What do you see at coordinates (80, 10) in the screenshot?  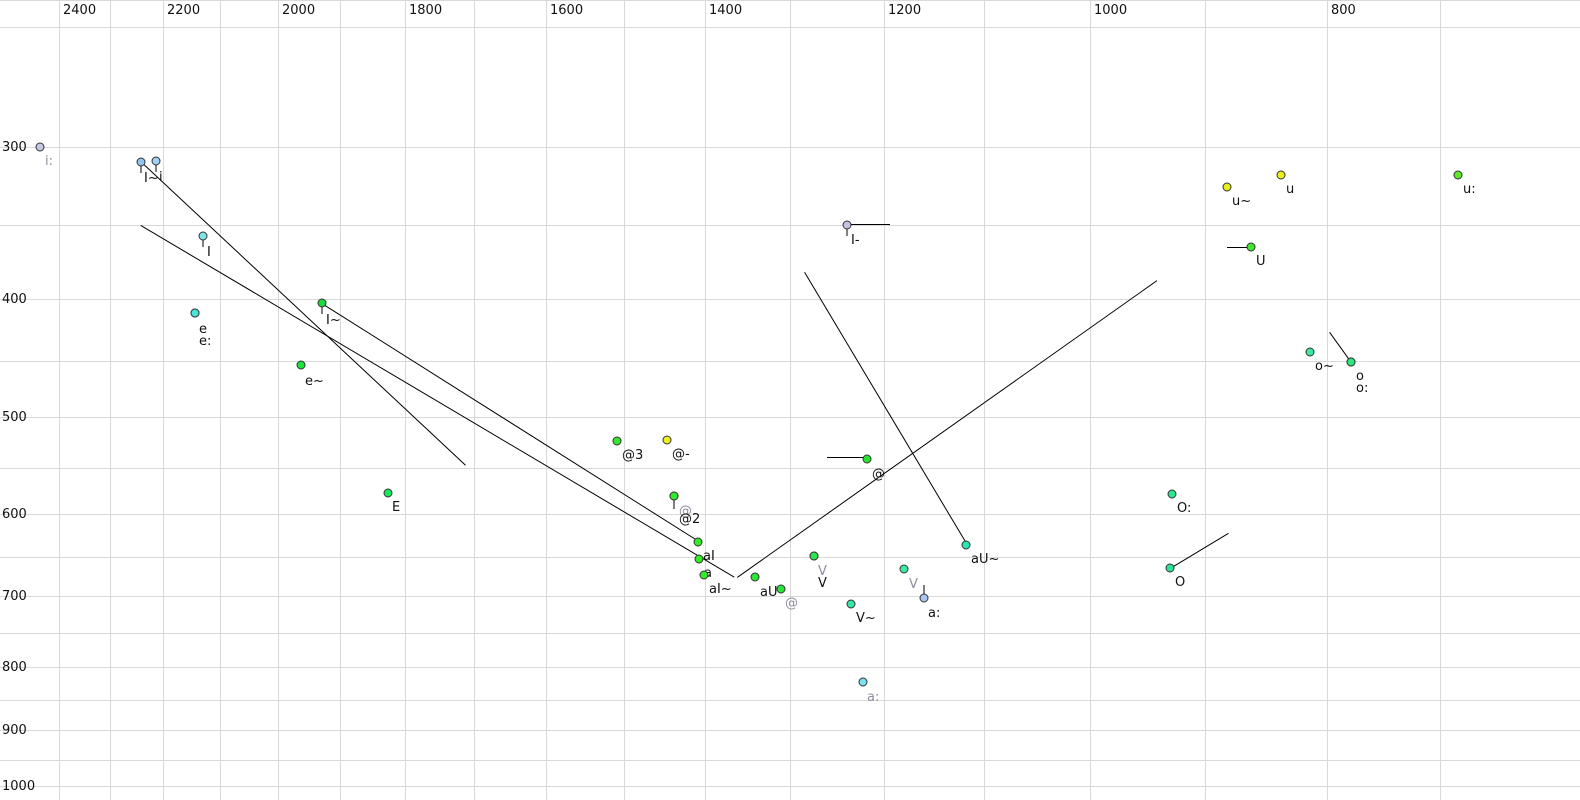 I see `x-tick-label: 2400` at bounding box center [80, 10].